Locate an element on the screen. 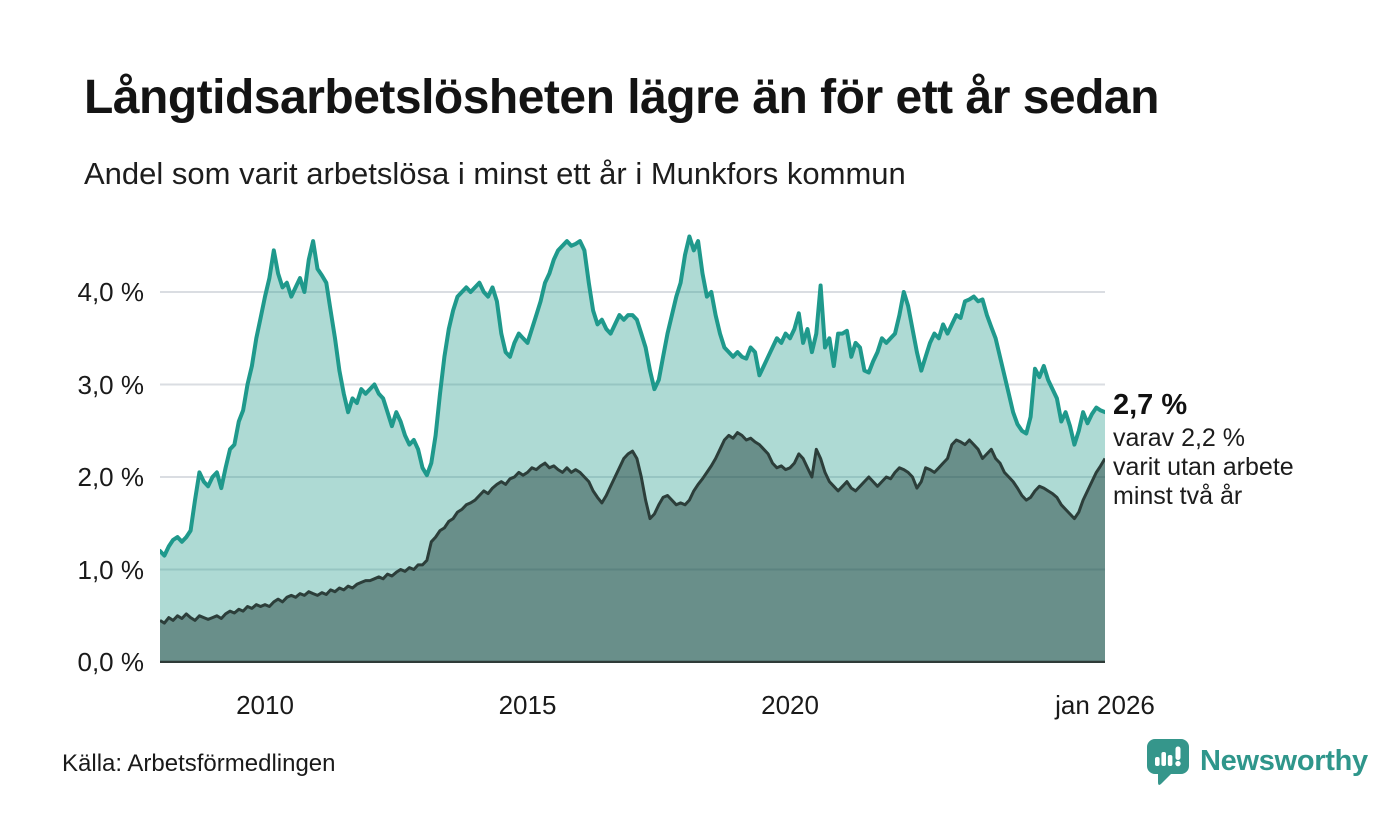 Image resolution: width=1400 pixels, height=840 pixels. x-axis-label: 2010 is located at coordinates (265, 705).